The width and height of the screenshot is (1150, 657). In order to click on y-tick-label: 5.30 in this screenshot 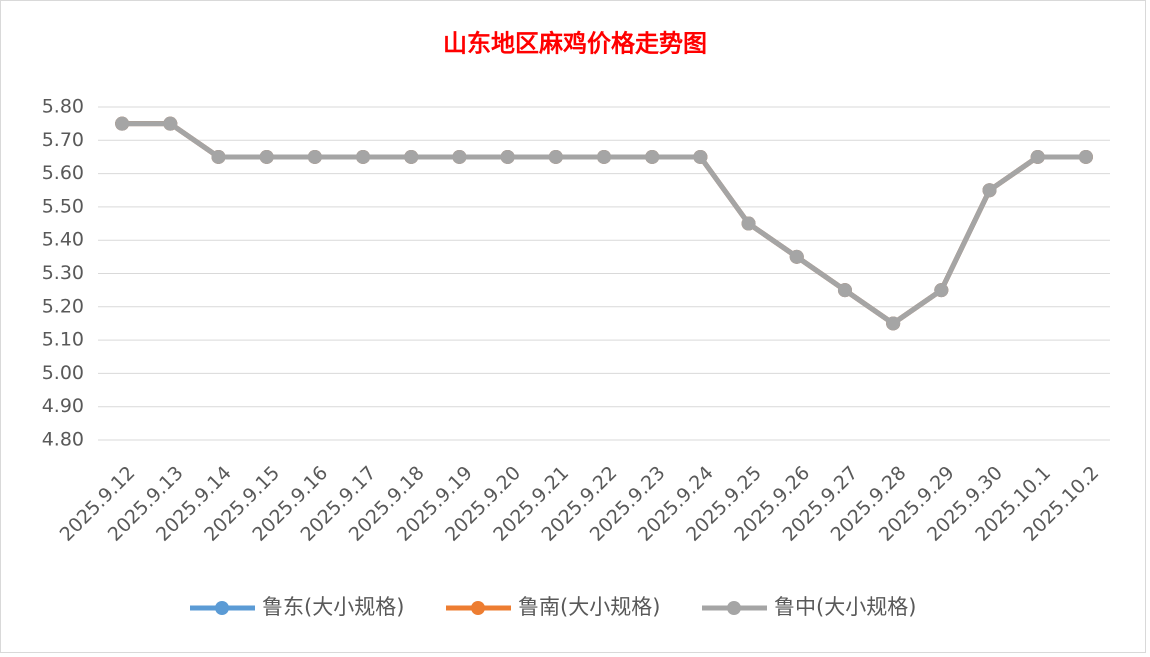, I will do `click(63, 273)`.